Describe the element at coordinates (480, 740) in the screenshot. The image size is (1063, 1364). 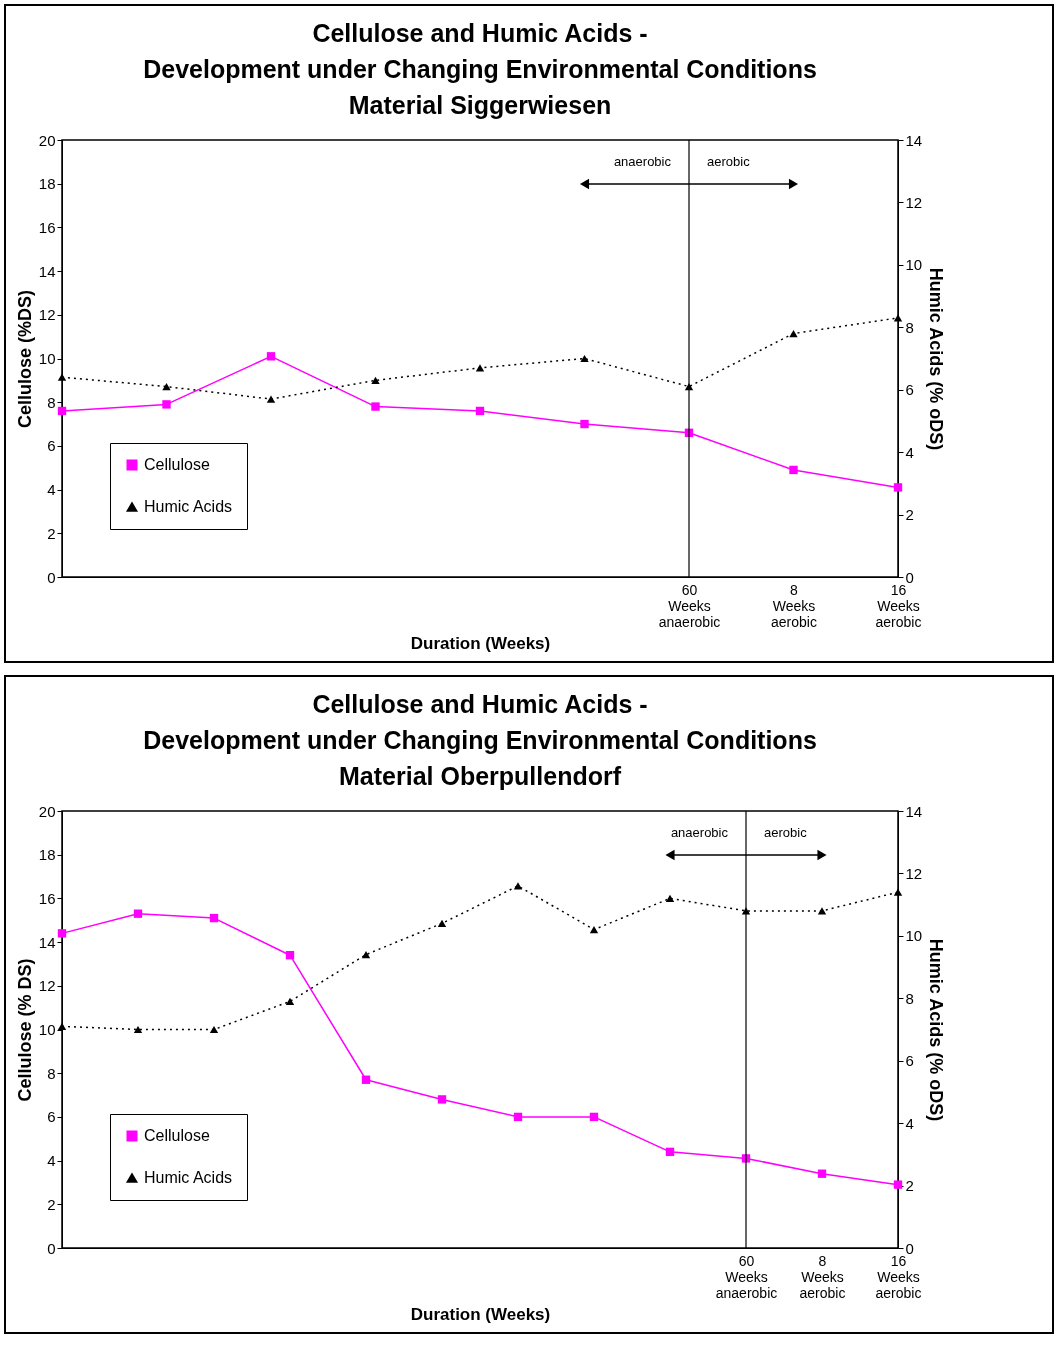
I see `chart-title: Cellulose and Humic Acids - Development under Changing Environmental Conditions Material Oberpullendorf` at that location.